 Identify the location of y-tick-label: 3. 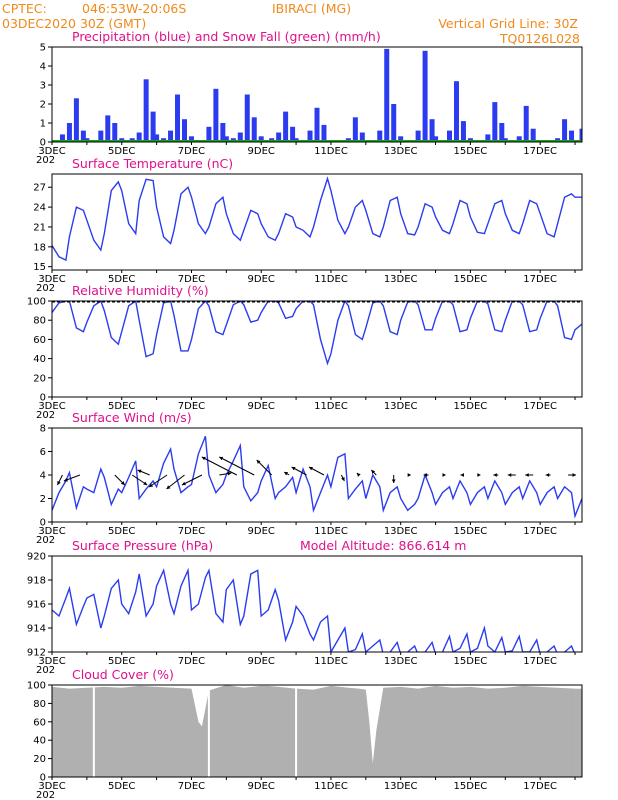
(43, 86).